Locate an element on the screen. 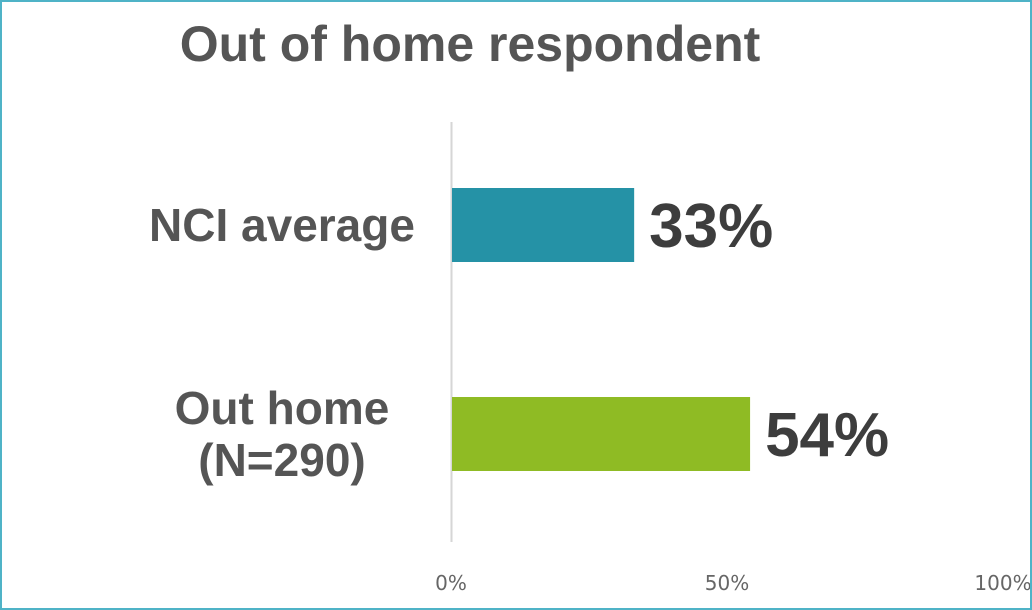 The image size is (1032, 610). data-label-2: 54% is located at coordinates (827, 435).